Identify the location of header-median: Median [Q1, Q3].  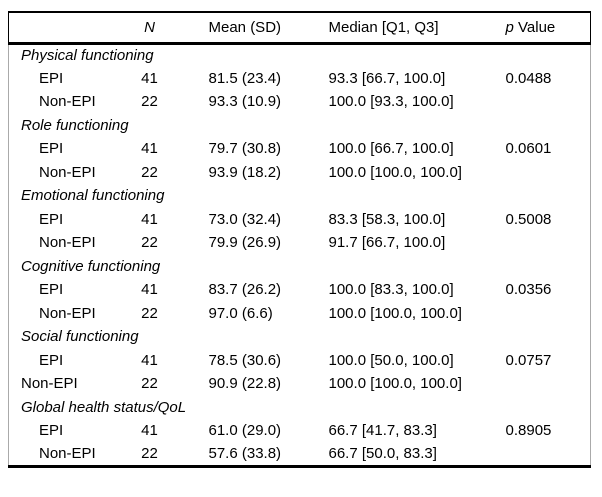
(387, 28).